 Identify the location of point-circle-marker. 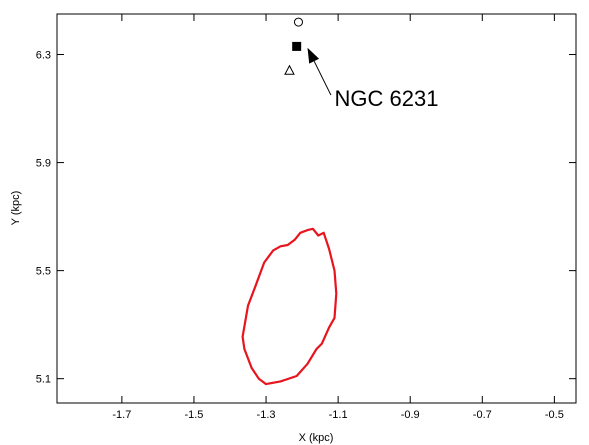
(298, 22).